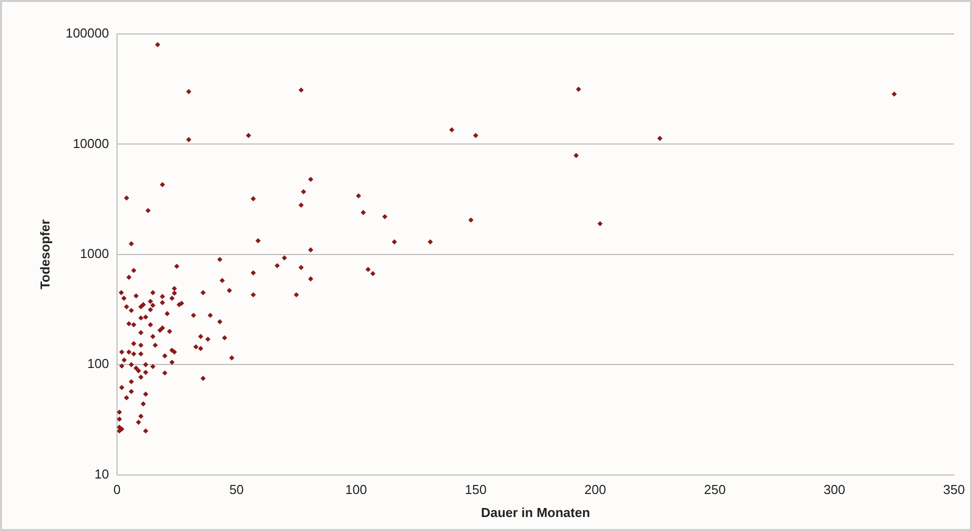  What do you see at coordinates (595, 490) in the screenshot?
I see `x-tick-label: 200` at bounding box center [595, 490].